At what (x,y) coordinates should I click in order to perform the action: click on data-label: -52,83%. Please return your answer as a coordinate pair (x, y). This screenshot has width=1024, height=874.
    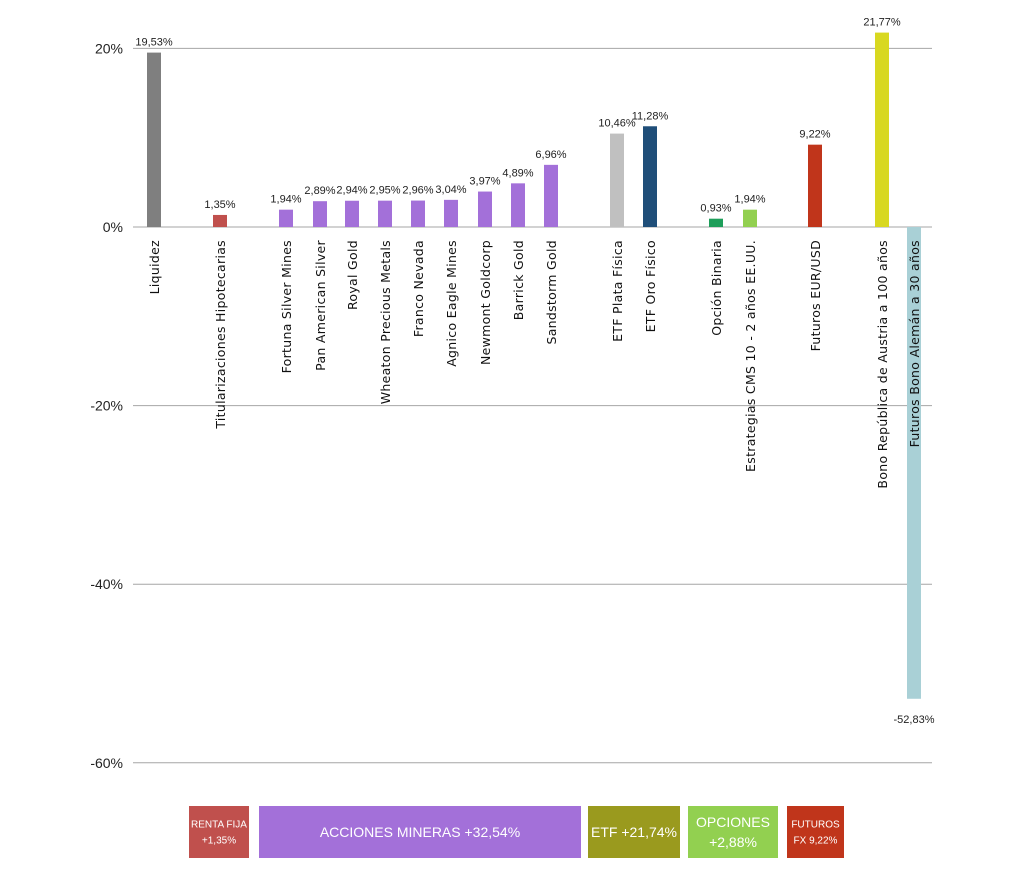
    Looking at the image, I should click on (914, 720).